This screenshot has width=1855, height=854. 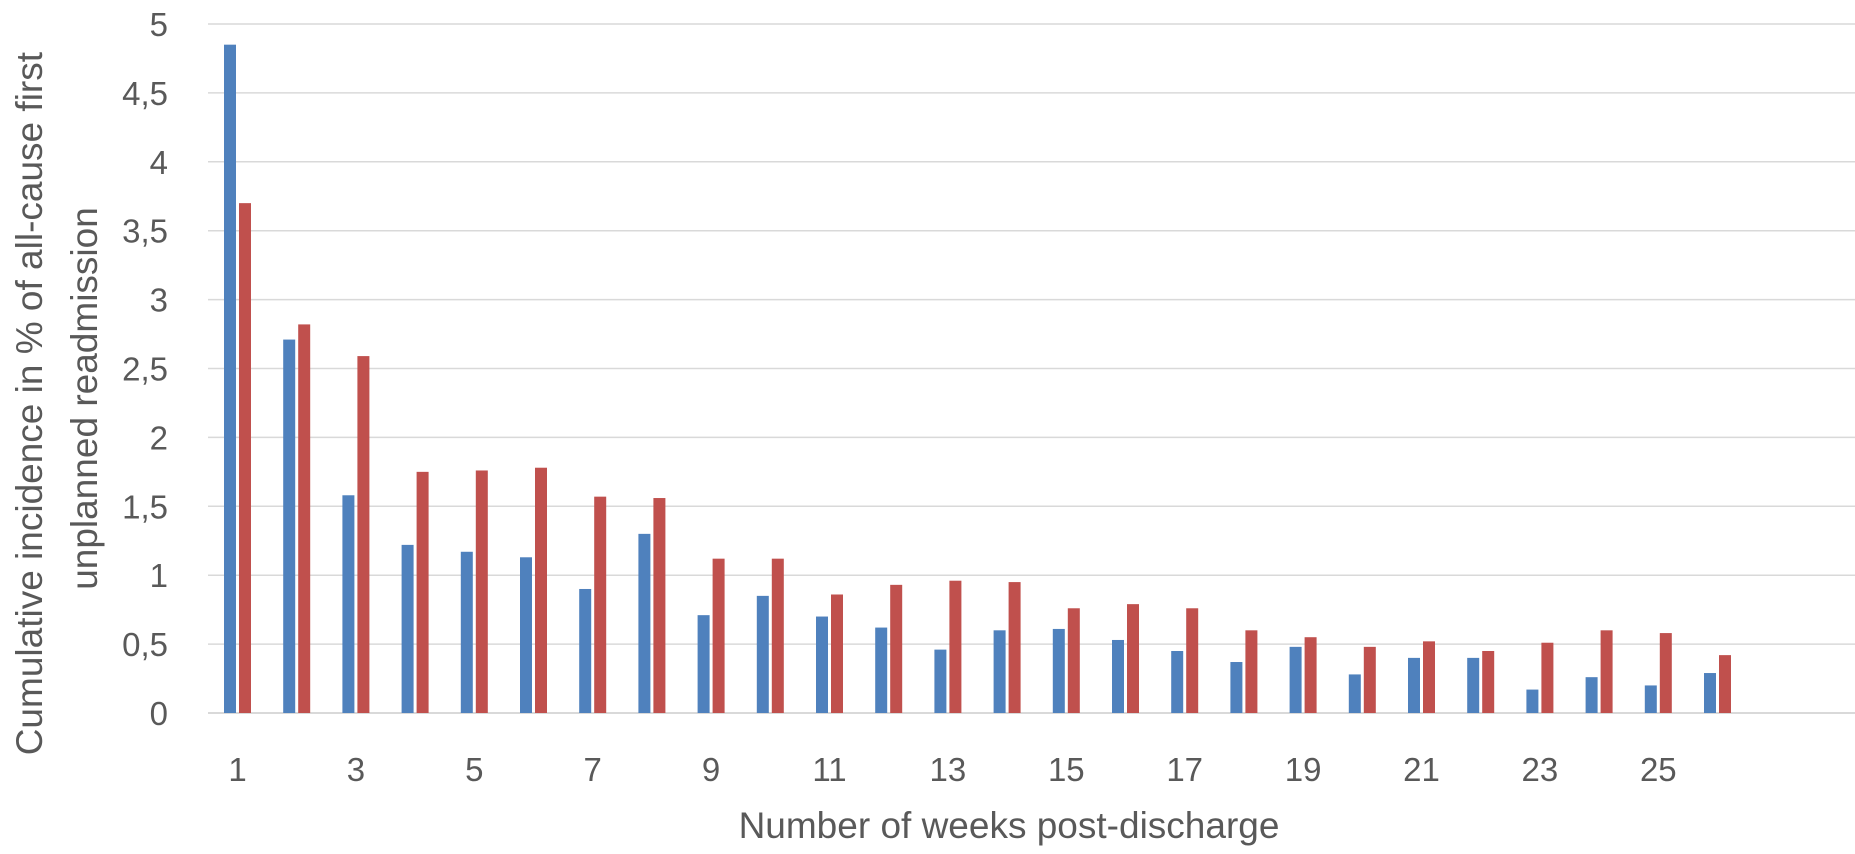 What do you see at coordinates (1540, 769) in the screenshot?
I see `x-tick-label: 23` at bounding box center [1540, 769].